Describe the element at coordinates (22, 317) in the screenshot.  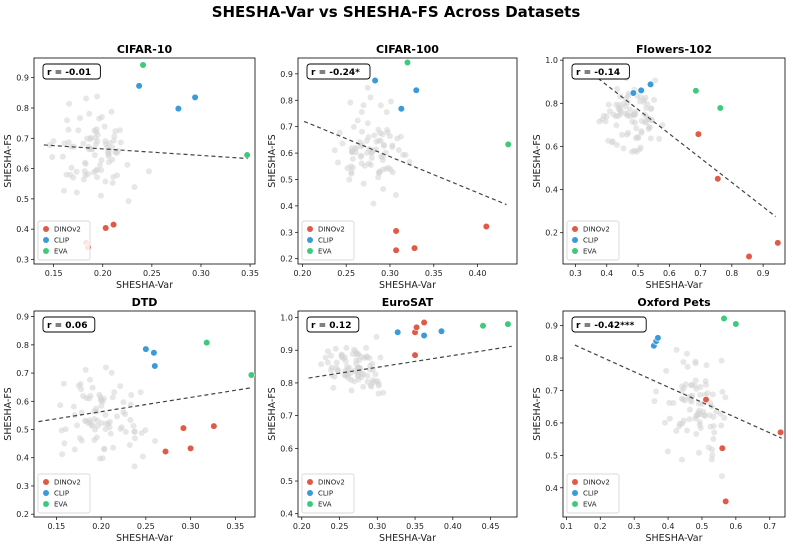
I see `y-tick-label: 0.9` at that location.